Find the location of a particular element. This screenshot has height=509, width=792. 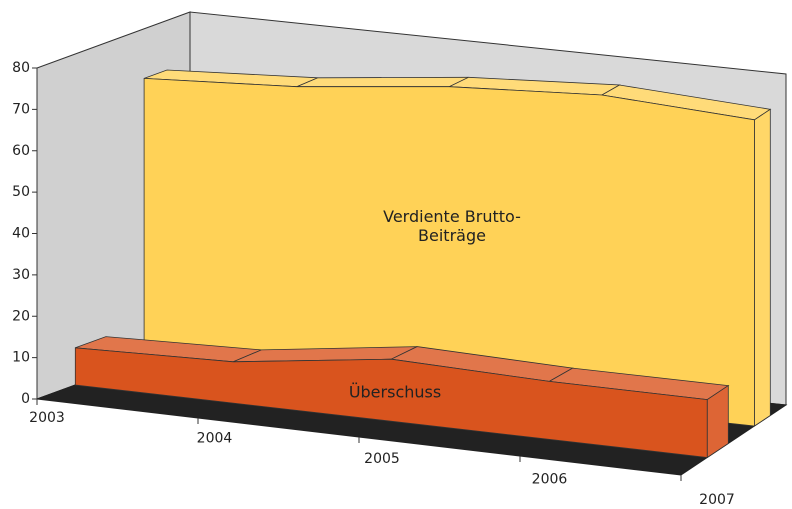

x-tick-label: 2006 is located at coordinates (550, 480).